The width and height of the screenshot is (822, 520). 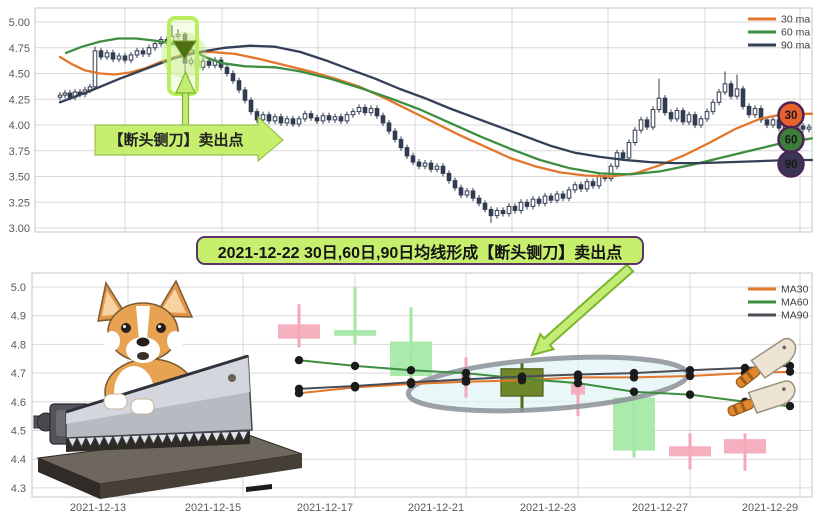 I want to click on ma-badges: 30 60 90, so click(x=791, y=139).